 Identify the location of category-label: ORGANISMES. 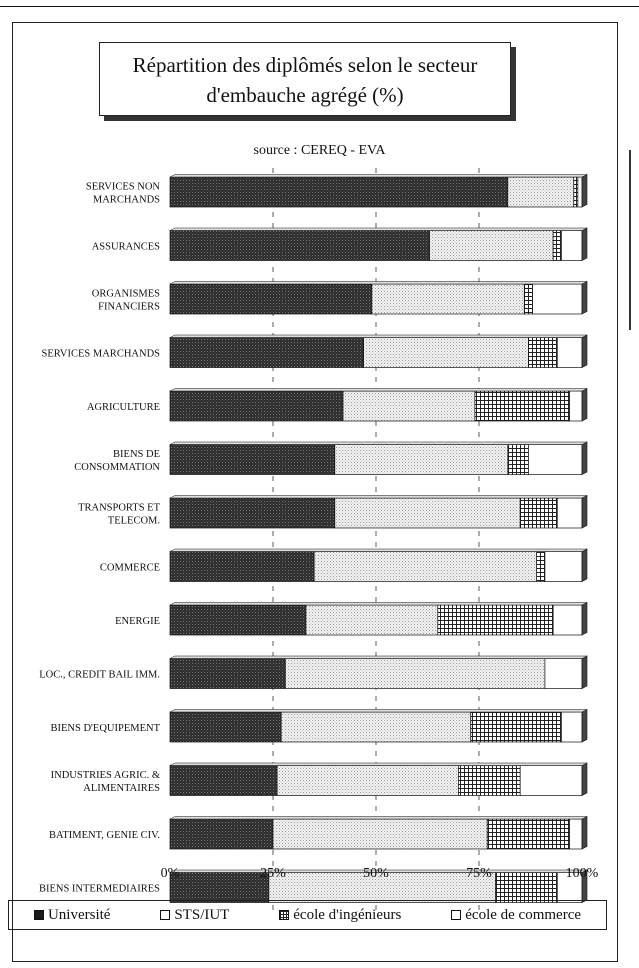
(126, 294).